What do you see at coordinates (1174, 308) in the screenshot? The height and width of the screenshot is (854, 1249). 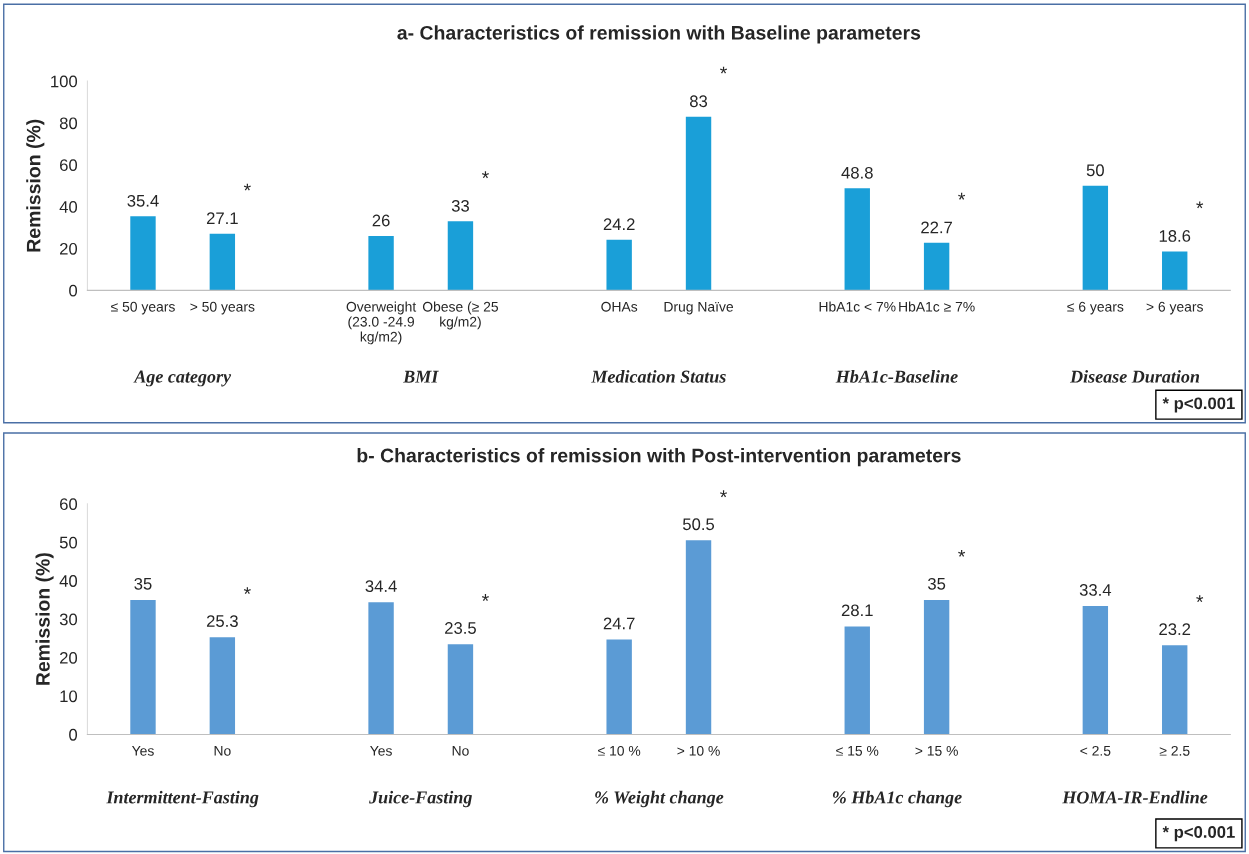 I see `x-tick-label: > 6 years` at bounding box center [1174, 308].